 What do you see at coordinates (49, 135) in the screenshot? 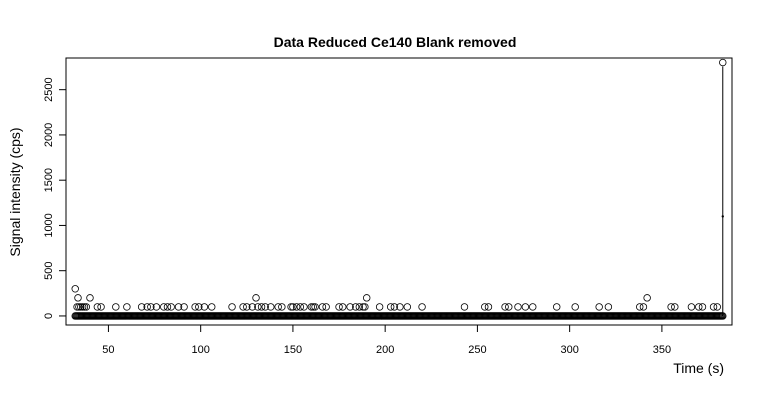
I see `y-tick-label: 2000` at bounding box center [49, 135].